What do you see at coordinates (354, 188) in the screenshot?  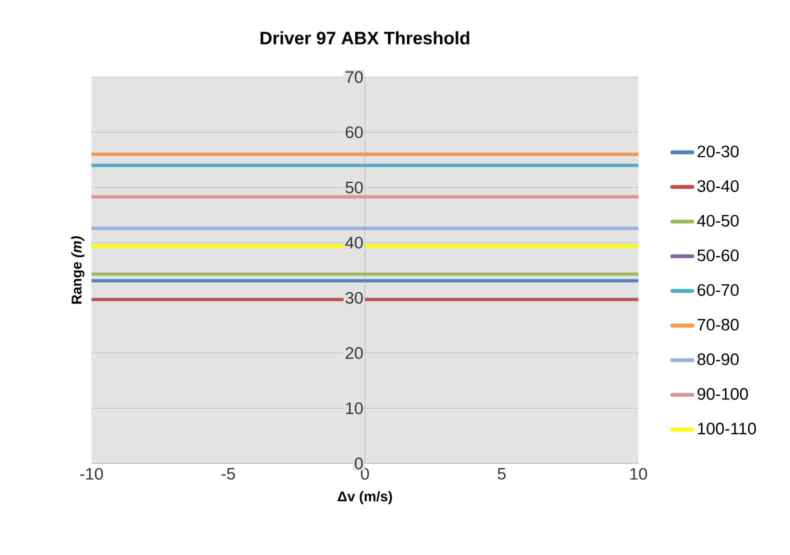 I see `y-tick-label: 50` at bounding box center [354, 188].